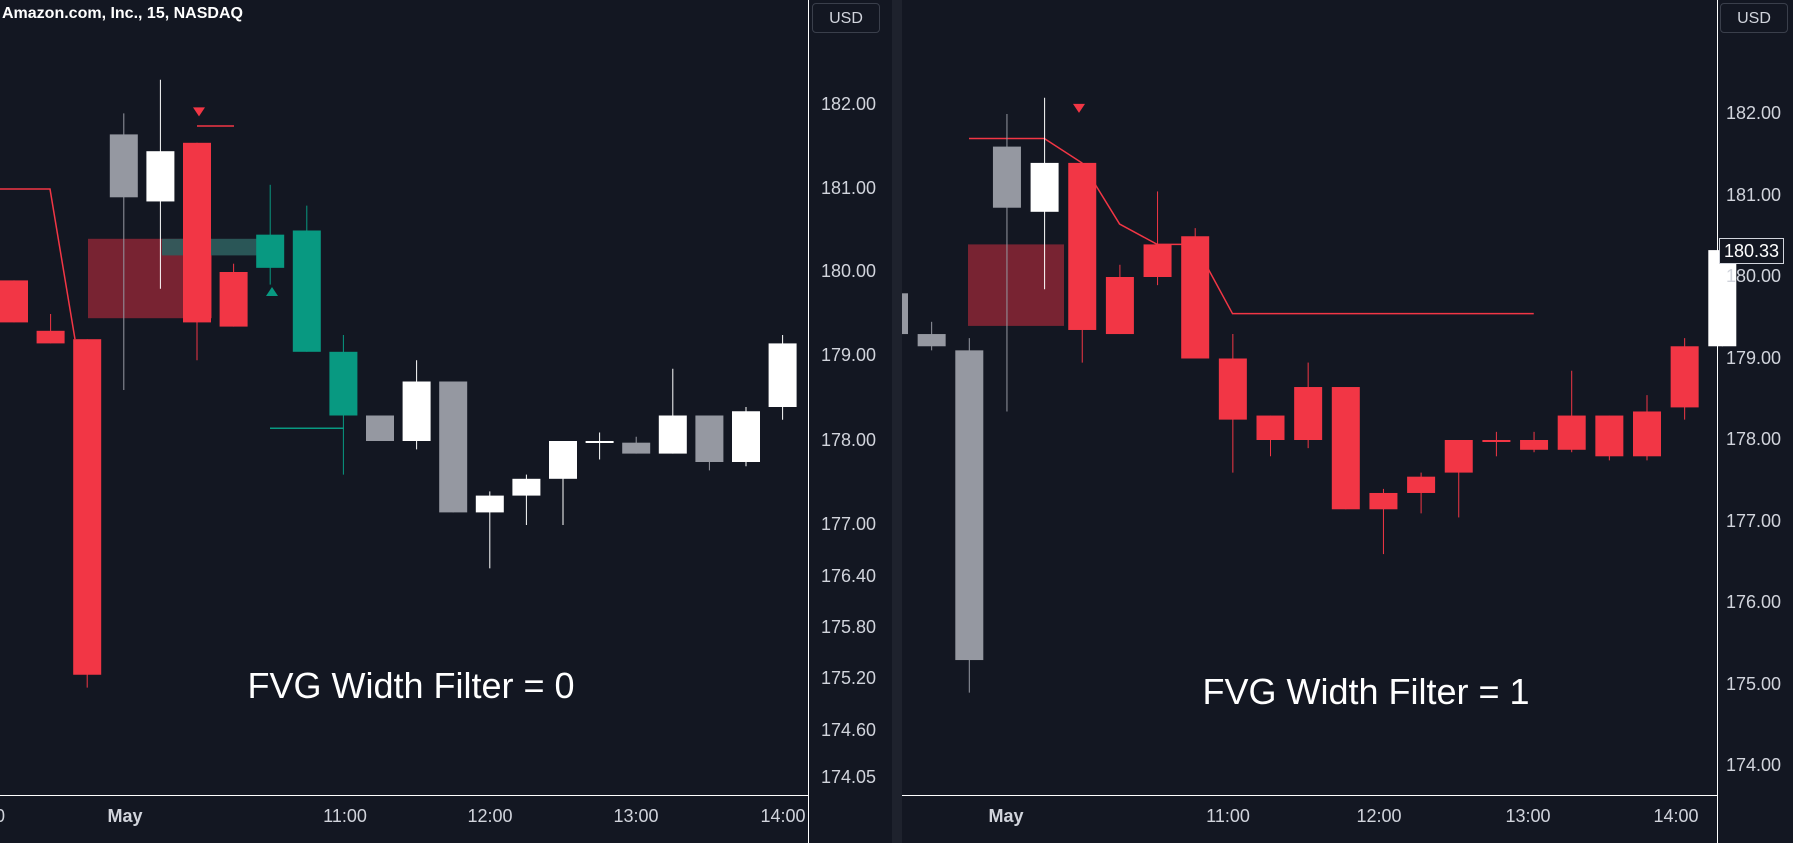  What do you see at coordinates (1754, 602) in the screenshot?
I see `price-tick-label: 176.00` at bounding box center [1754, 602].